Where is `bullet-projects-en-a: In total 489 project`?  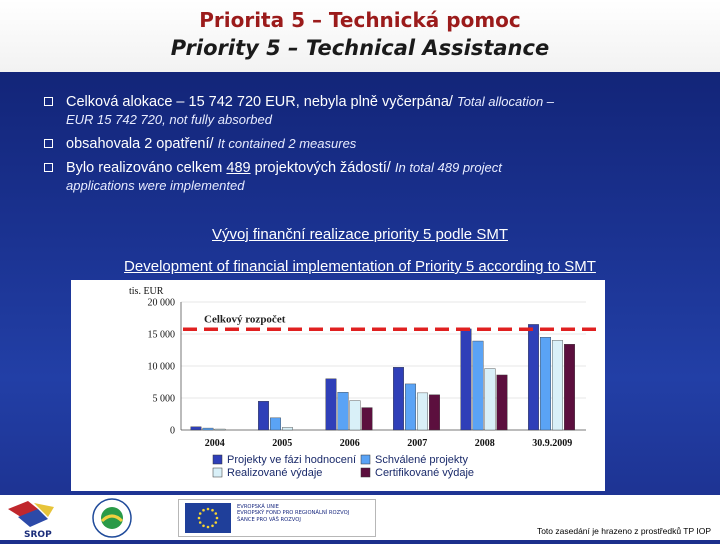 bullet-projects-en-a: In total 489 project is located at coordinates (448, 167).